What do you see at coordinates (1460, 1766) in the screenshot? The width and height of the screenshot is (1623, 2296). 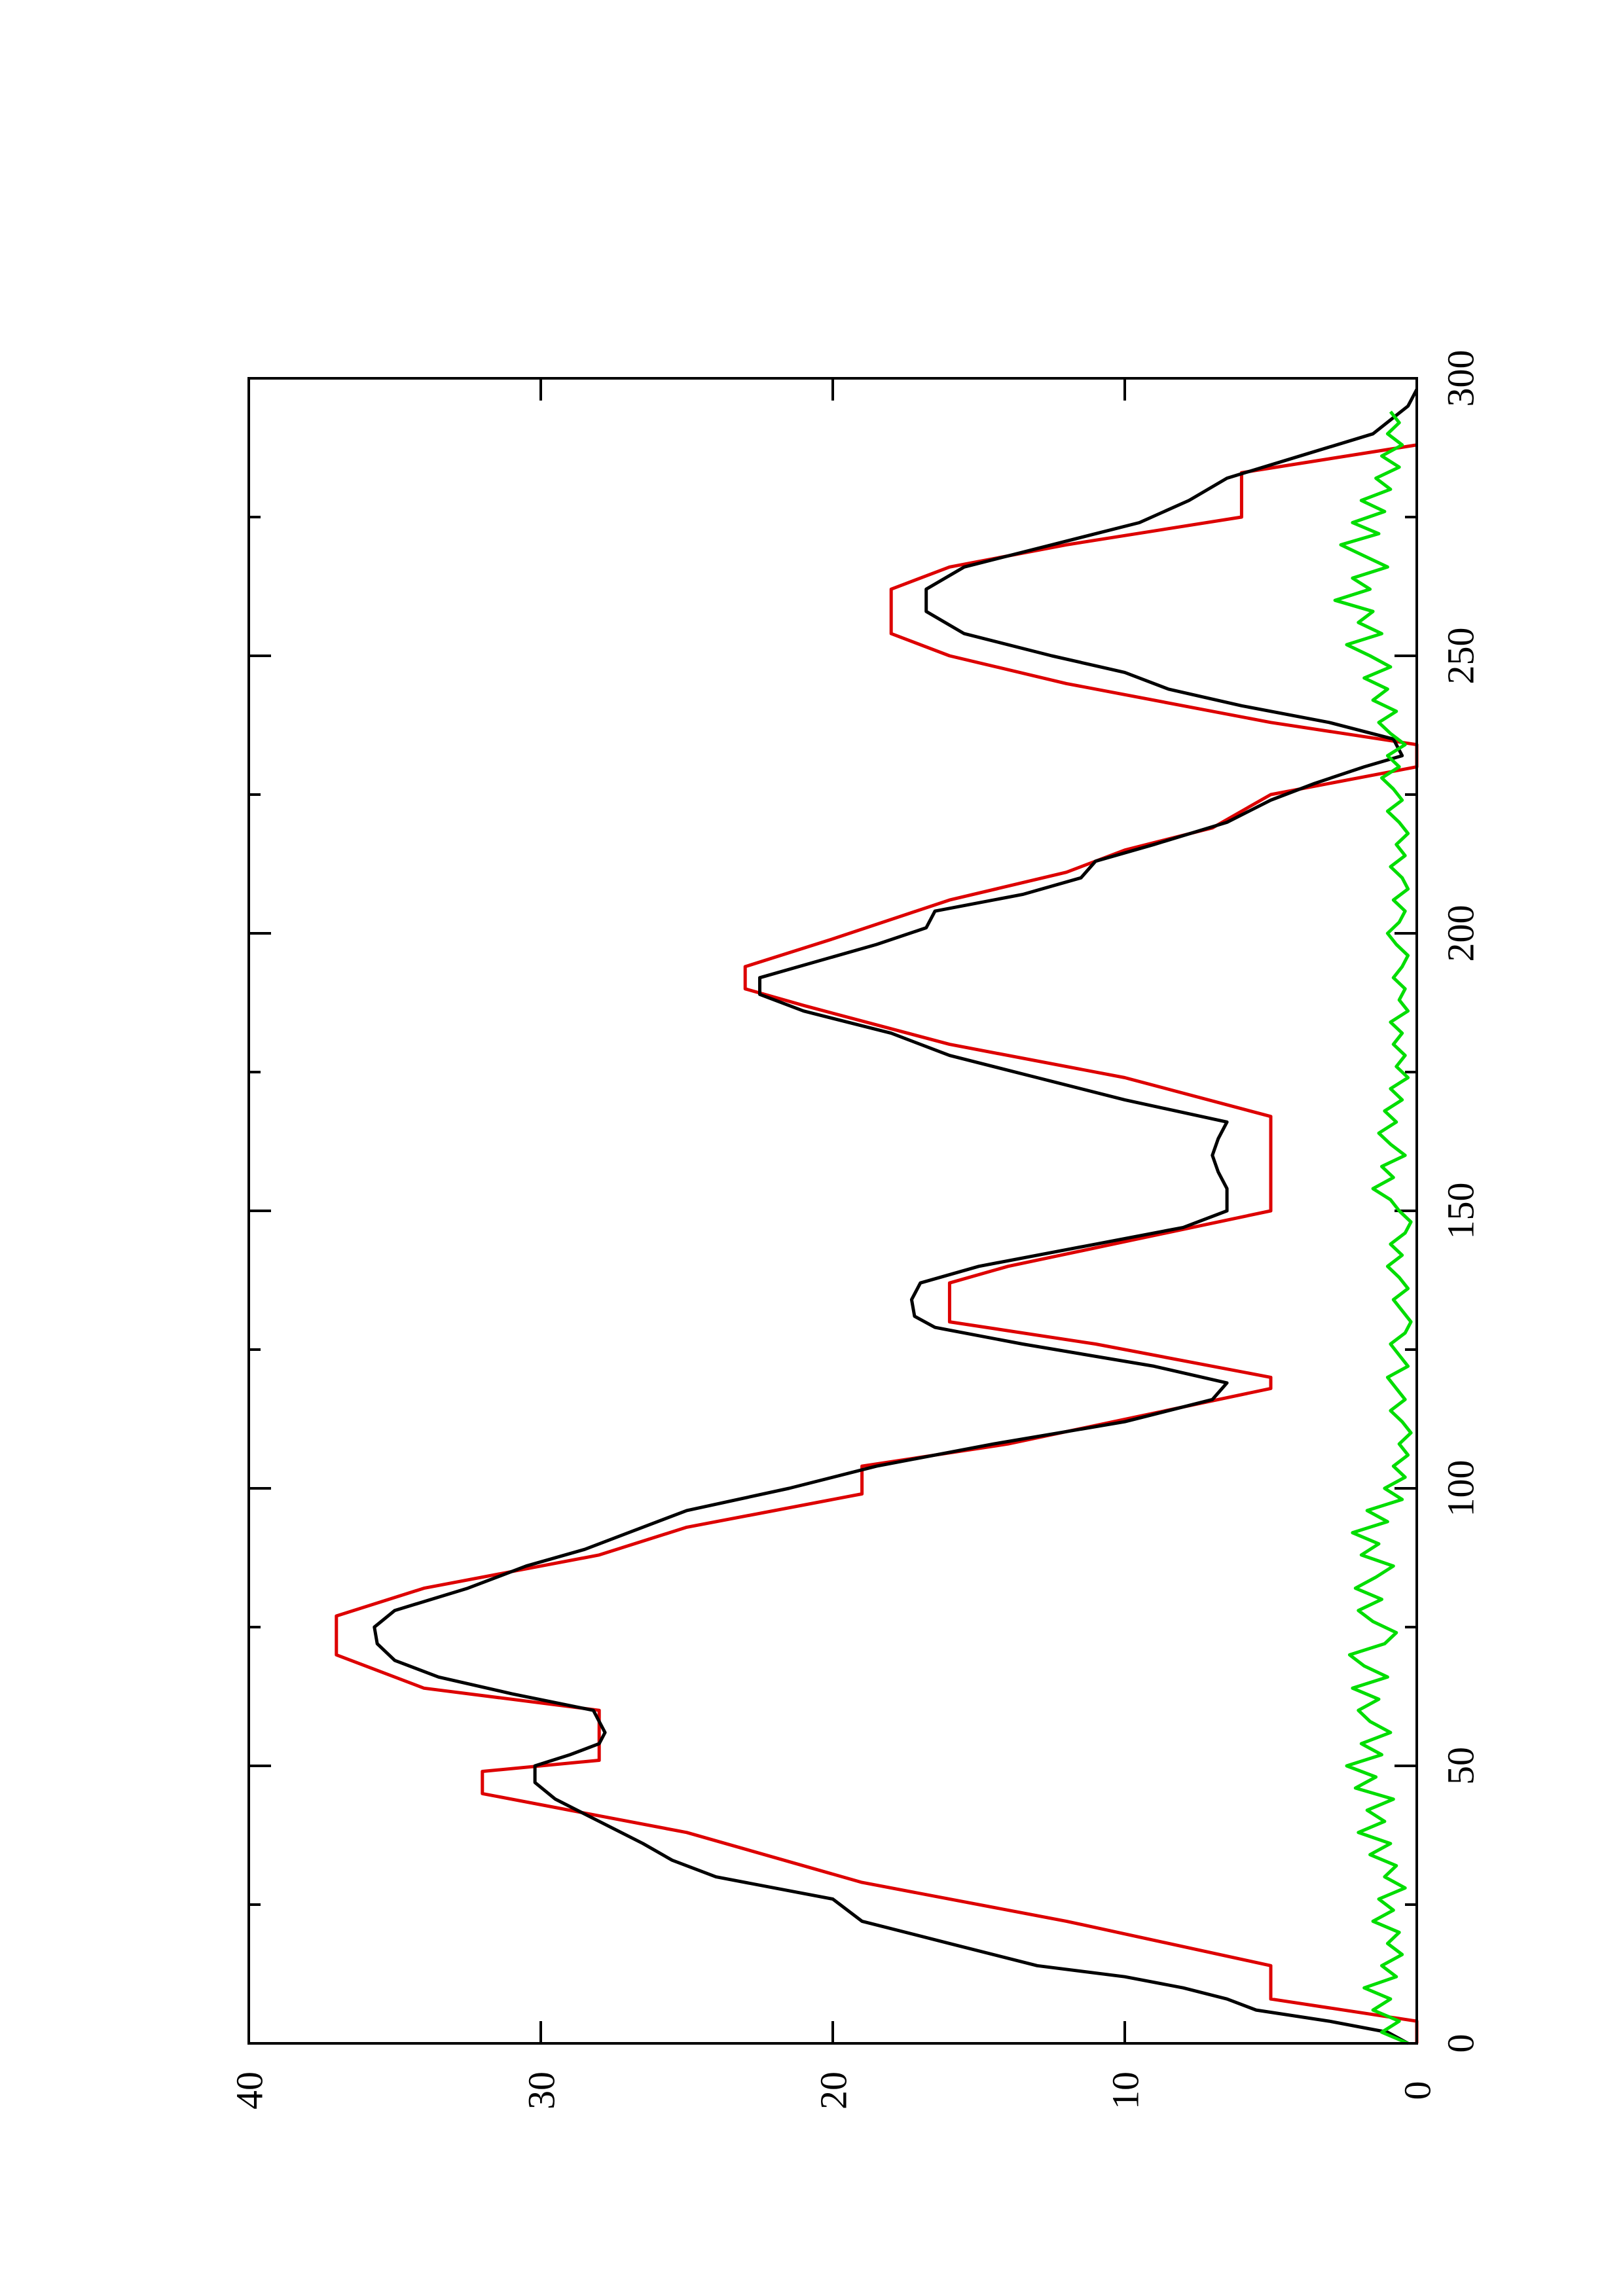 I see `x-tick-label: 50` at bounding box center [1460, 1766].